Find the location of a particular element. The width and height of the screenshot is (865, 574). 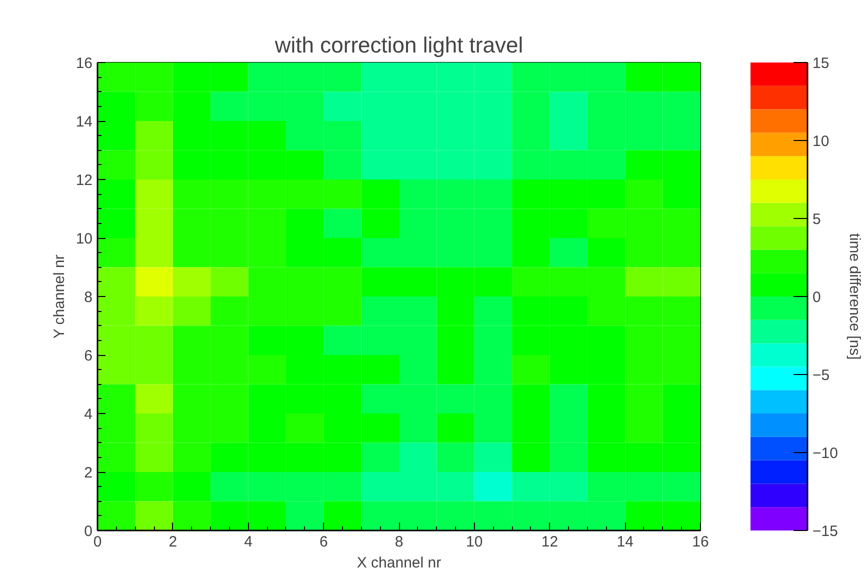

y-tick-label: 14 is located at coordinates (84, 122).